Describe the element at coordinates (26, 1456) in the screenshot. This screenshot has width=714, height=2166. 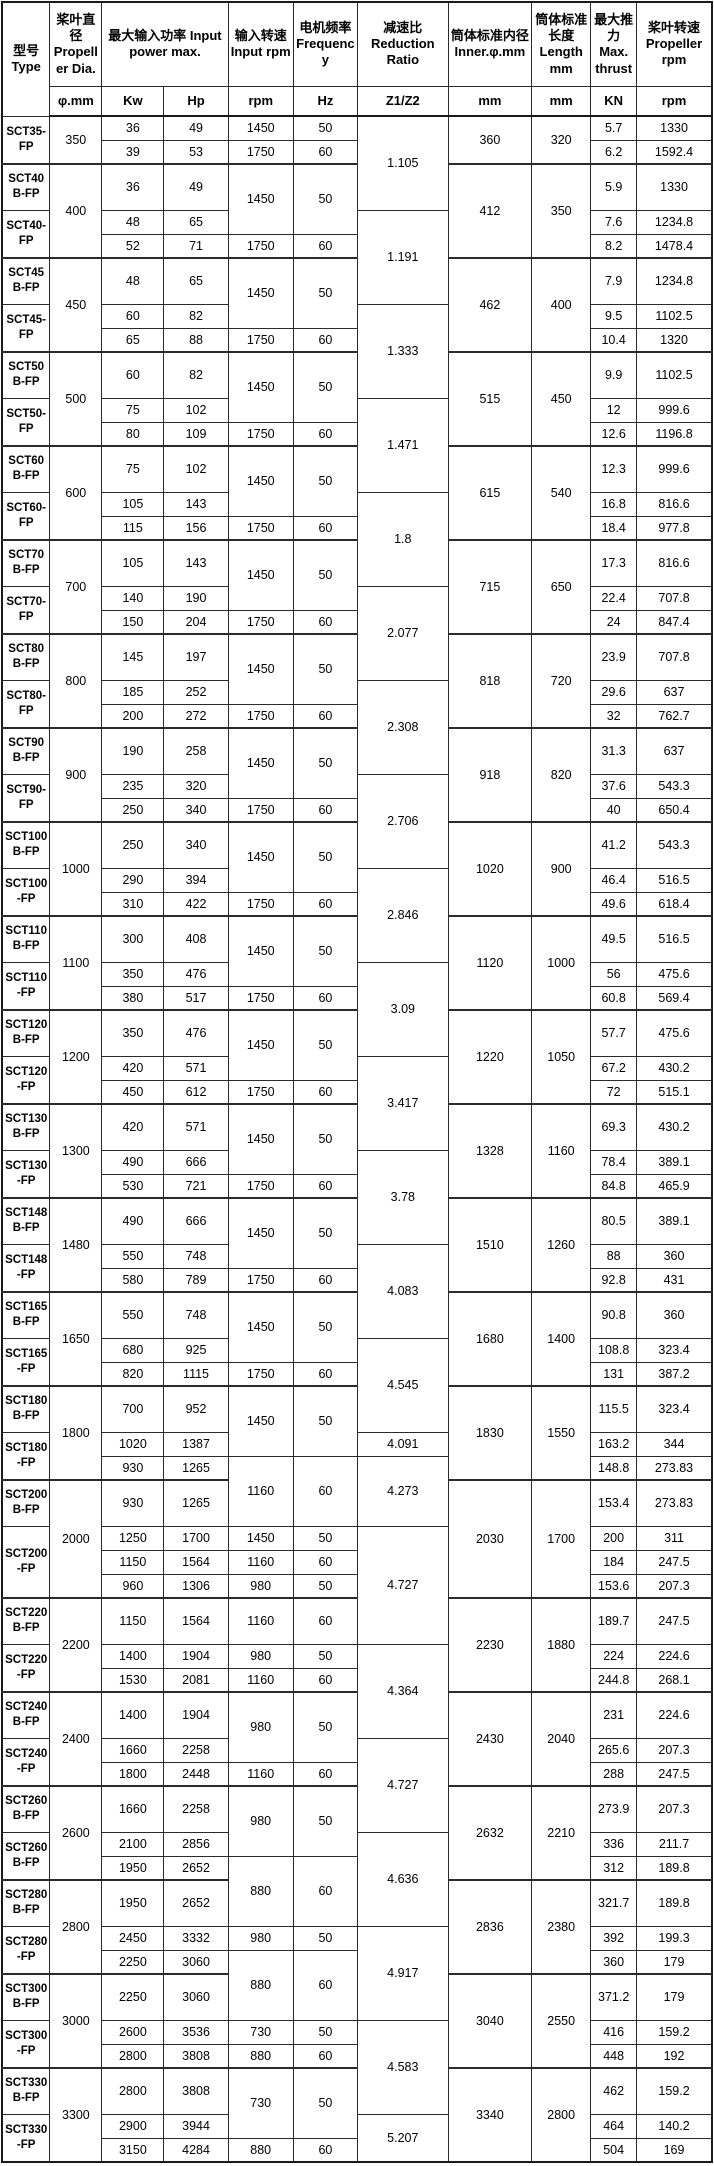
I see `cell-type: SCT180-FP` at that location.